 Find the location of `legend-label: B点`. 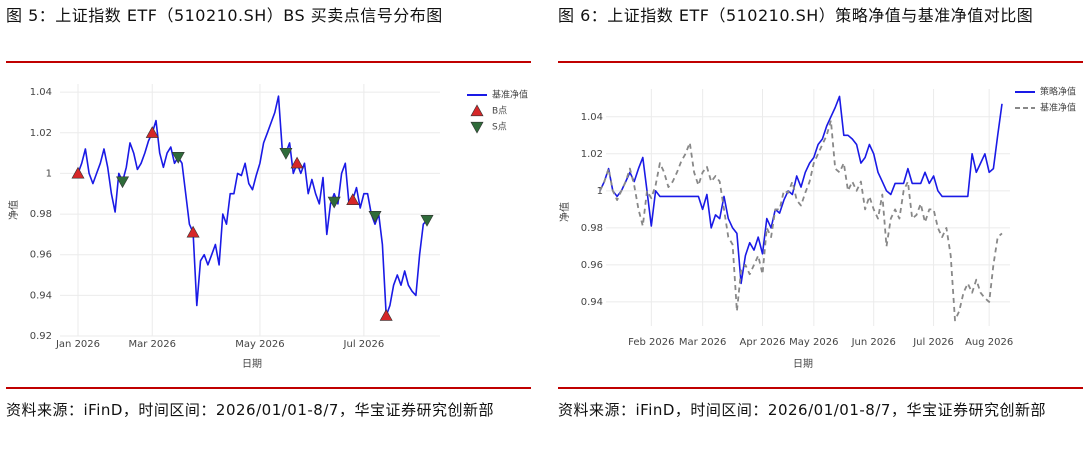

legend-label: B点 is located at coordinates (499, 111).